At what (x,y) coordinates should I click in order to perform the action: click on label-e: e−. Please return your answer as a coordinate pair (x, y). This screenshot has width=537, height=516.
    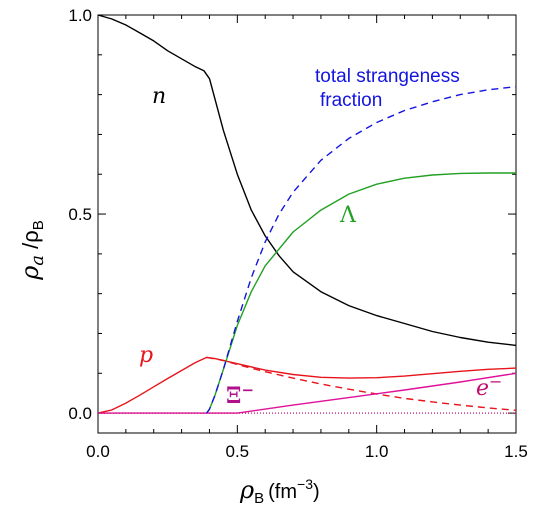
    Looking at the image, I should click on (489, 386).